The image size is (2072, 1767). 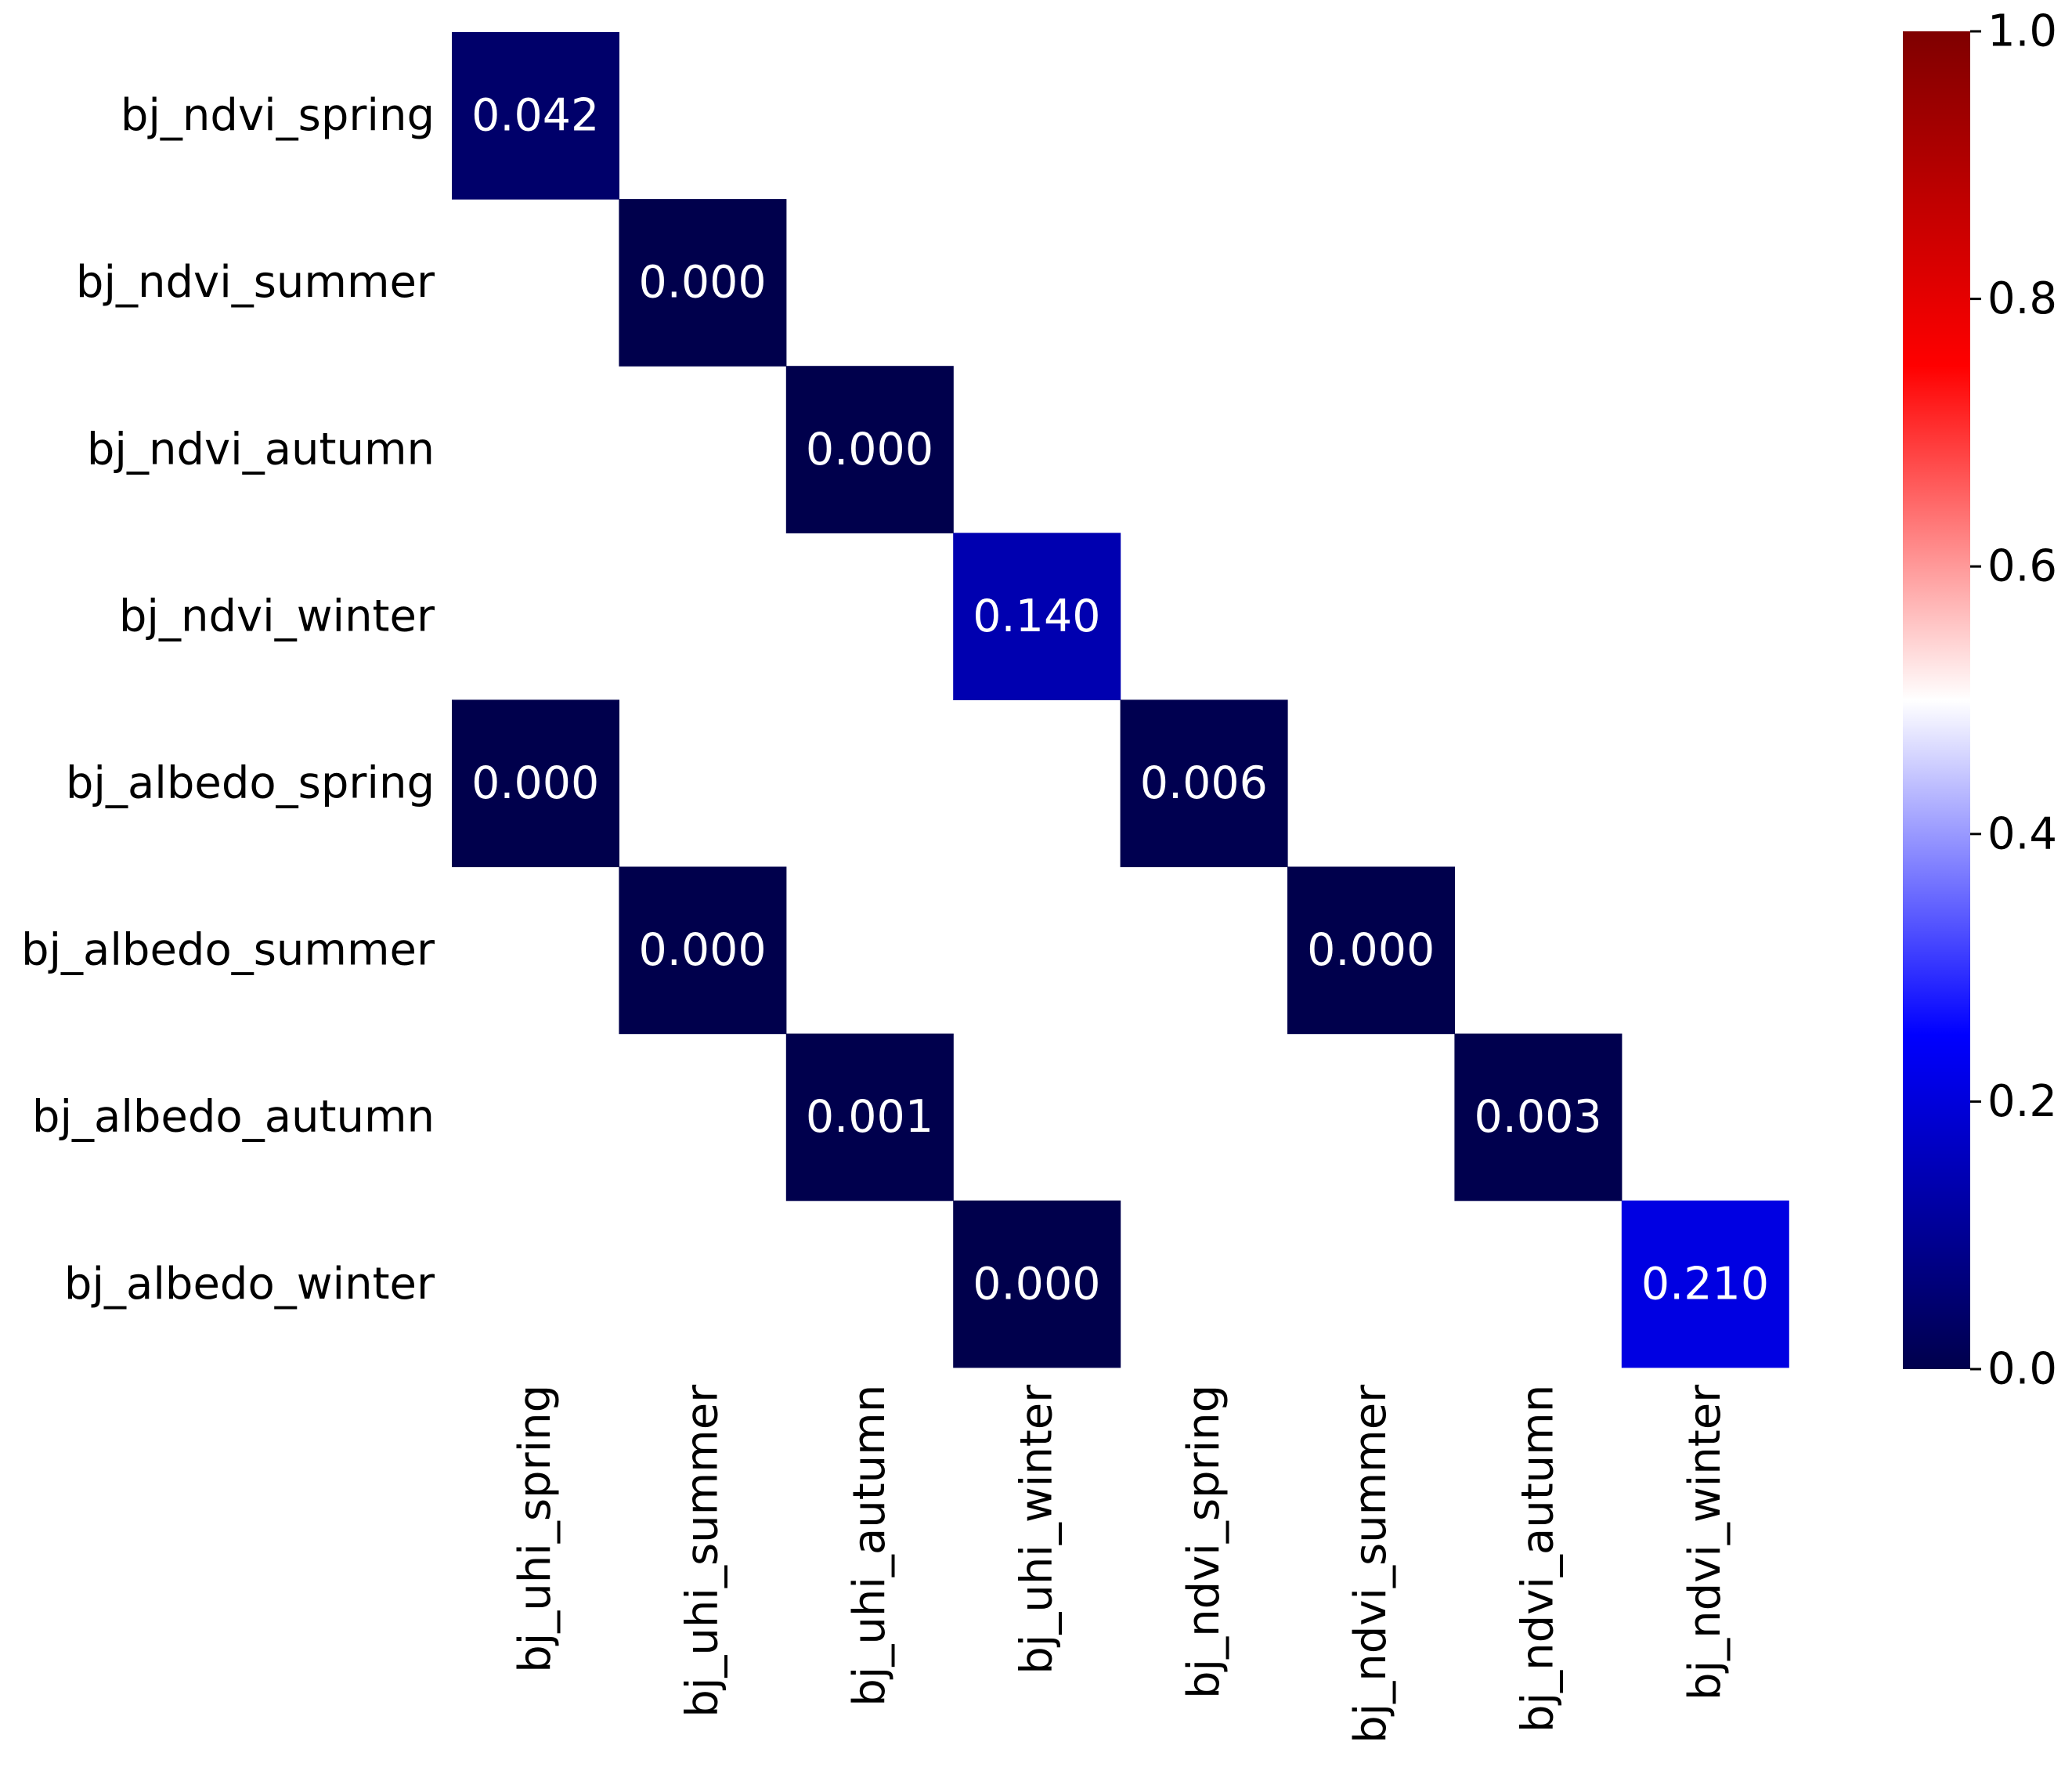 What do you see at coordinates (535, 1529) in the screenshot?
I see `x-tick-label: bj_uhi_spring` at bounding box center [535, 1529].